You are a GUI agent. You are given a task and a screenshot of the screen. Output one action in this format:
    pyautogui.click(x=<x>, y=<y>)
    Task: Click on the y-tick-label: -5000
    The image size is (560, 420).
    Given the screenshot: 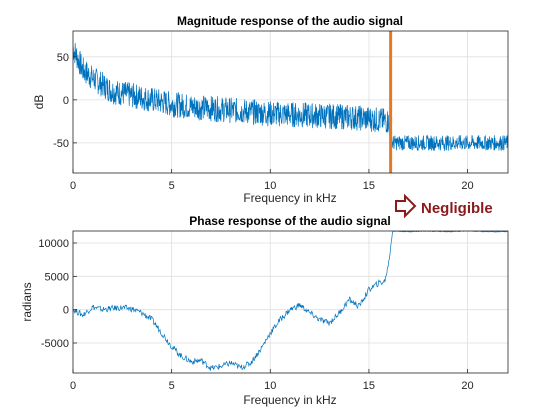 What is the action you would take?
    pyautogui.click(x=55, y=344)
    